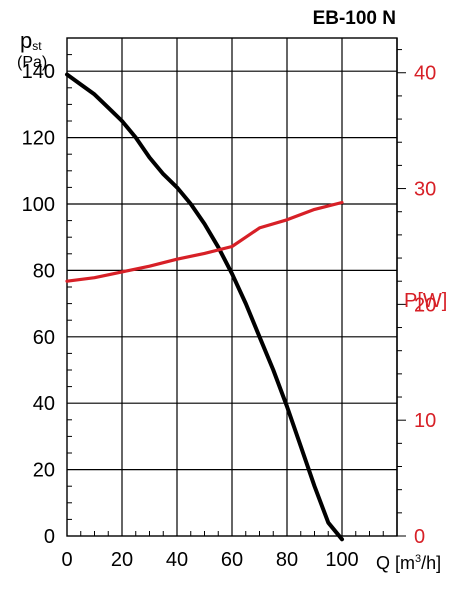  I want to click on power-tick-label: 20, so click(425, 305).